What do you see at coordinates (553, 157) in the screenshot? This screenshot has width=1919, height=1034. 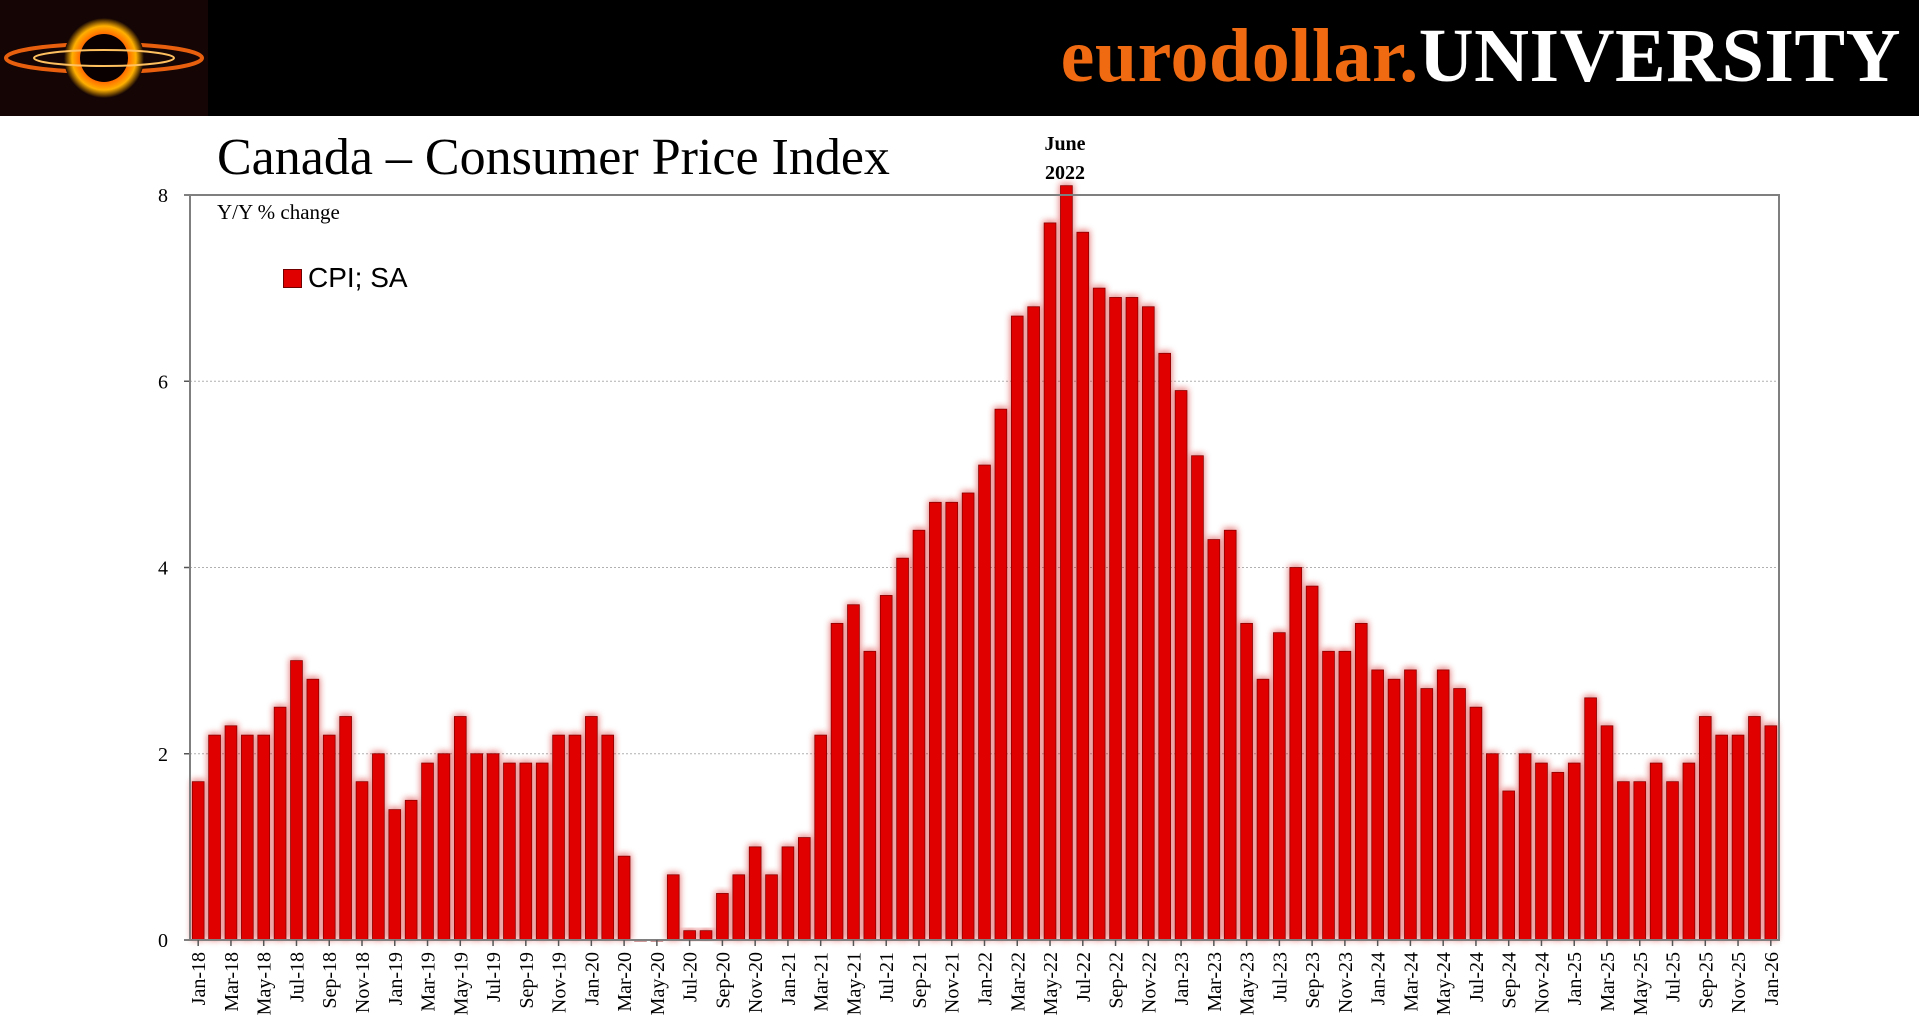 I see `chart-title: Canada – Consumer Price Index` at bounding box center [553, 157].